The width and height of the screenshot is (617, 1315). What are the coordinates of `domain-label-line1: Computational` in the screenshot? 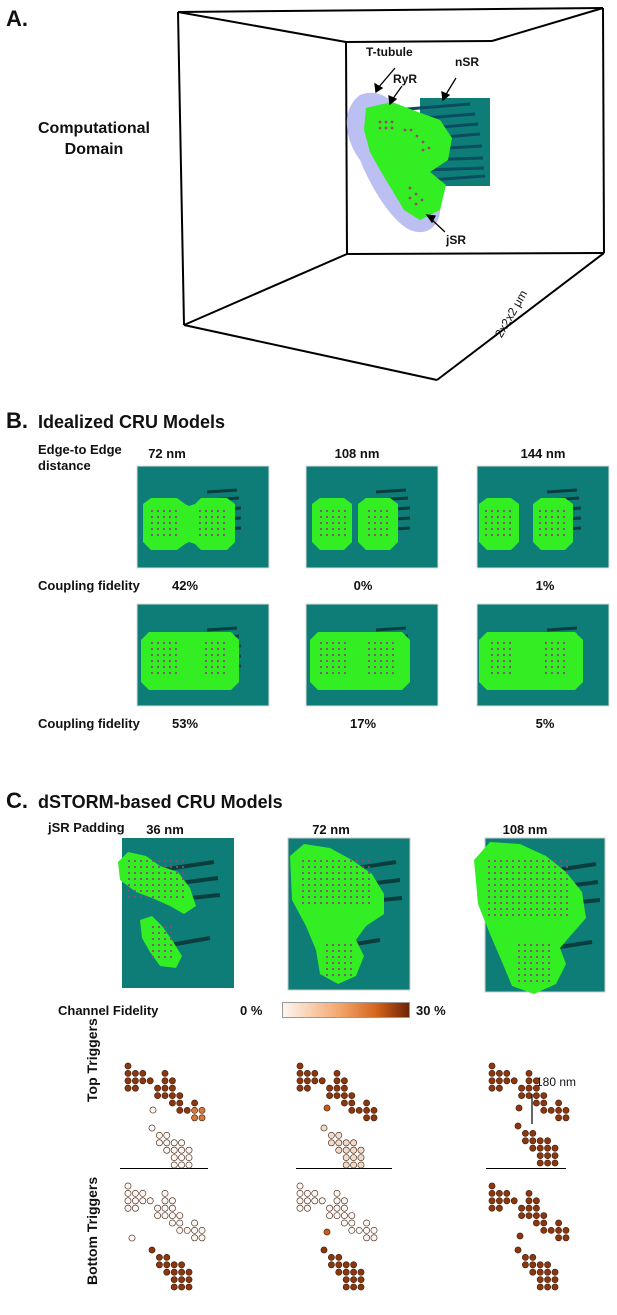 It's located at (94, 128).